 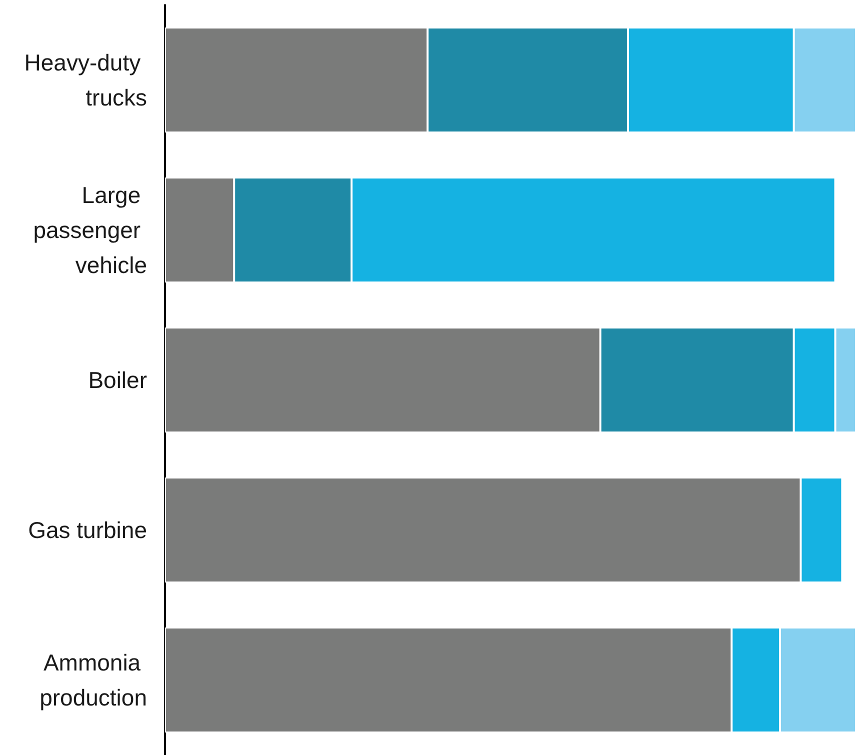 I want to click on y-tick-label: Boiler, so click(x=118, y=380).